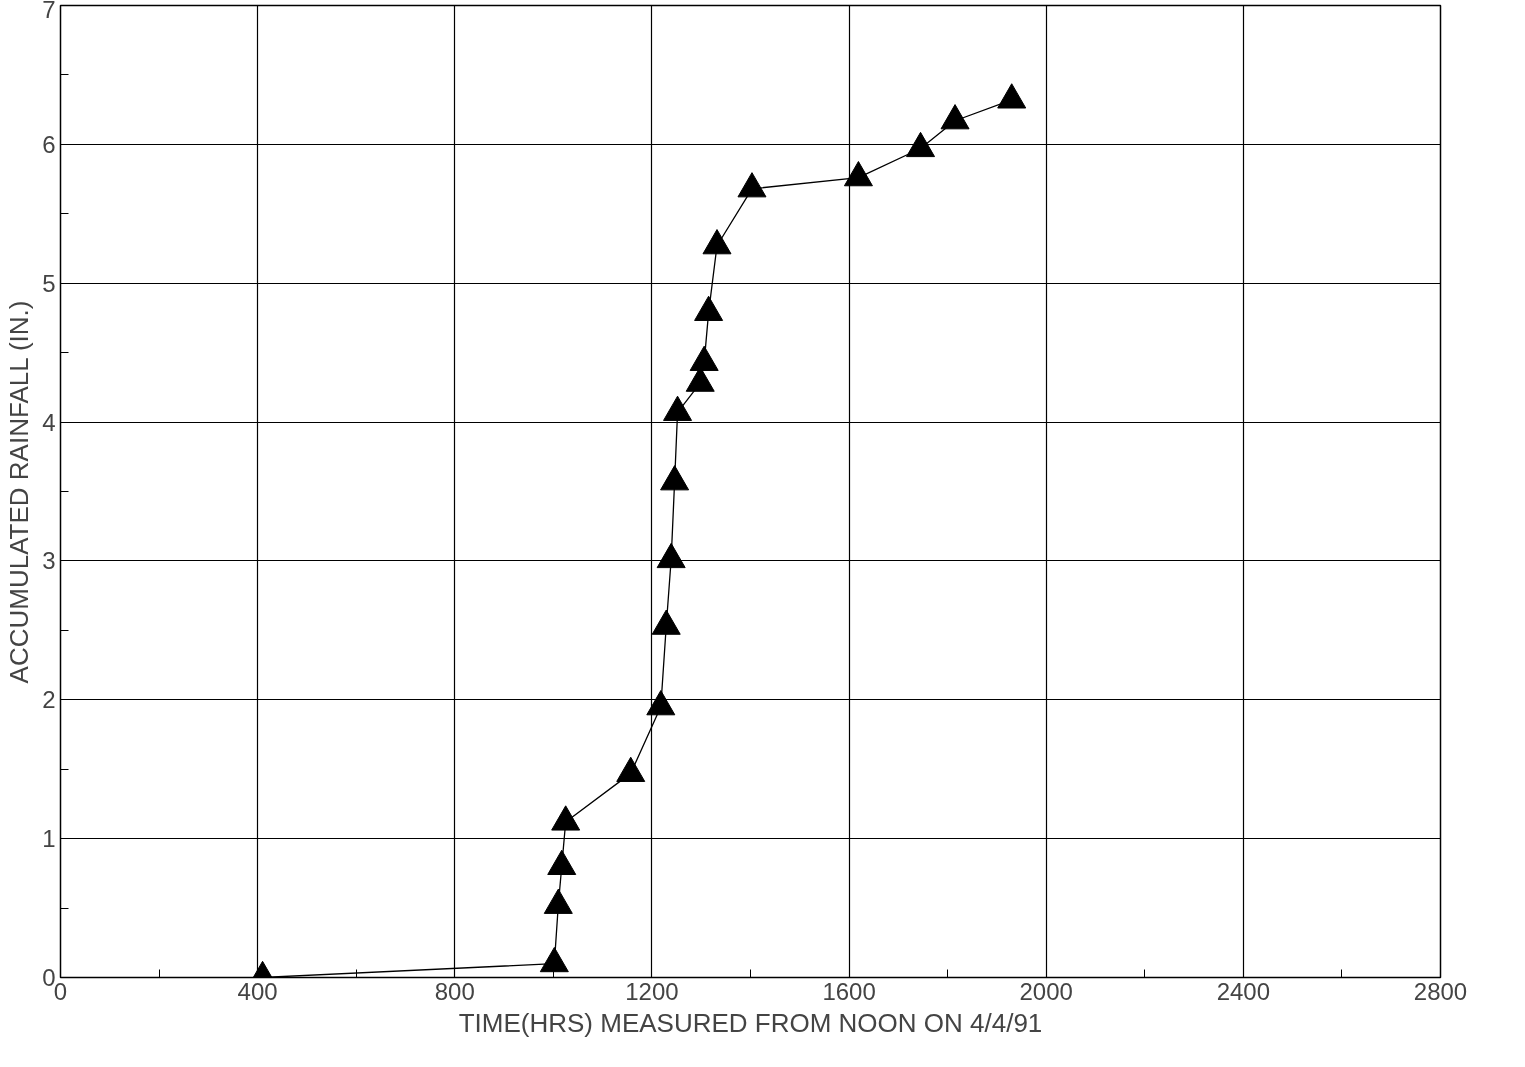 The image size is (1525, 1067). Describe the element at coordinates (454, 991) in the screenshot. I see `x-tick-label: 800` at that location.